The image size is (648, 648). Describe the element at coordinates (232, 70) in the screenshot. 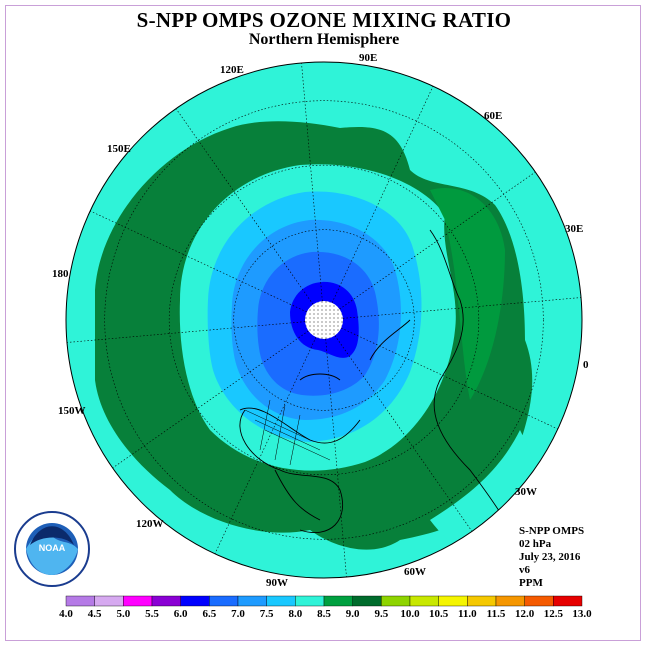

I see `lon-label-120e: 120E` at that location.